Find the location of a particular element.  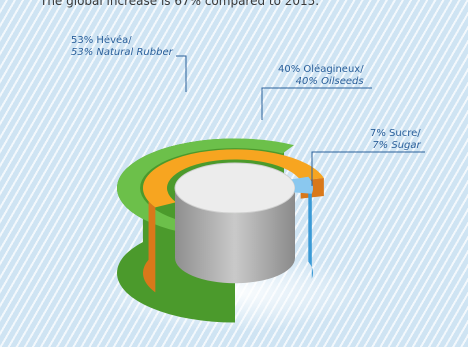

label-sugar: 7% Sucre/ 7% Sugar is located at coordinates (395, 140).